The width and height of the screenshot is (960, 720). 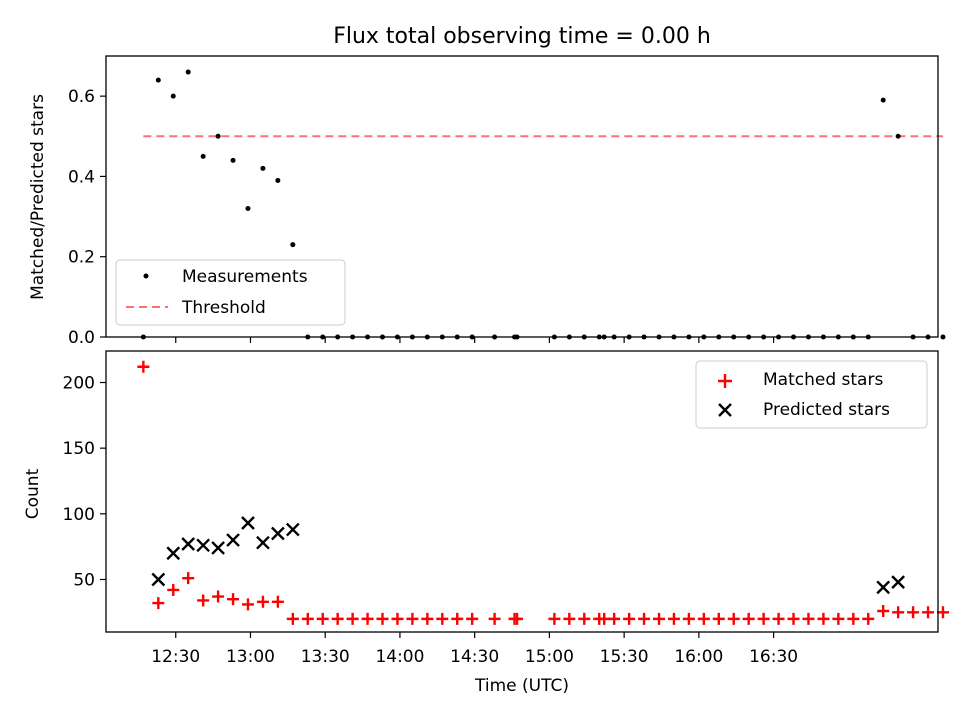 What do you see at coordinates (624, 657) in the screenshot?
I see `x-tick-label: 15:30` at bounding box center [624, 657].